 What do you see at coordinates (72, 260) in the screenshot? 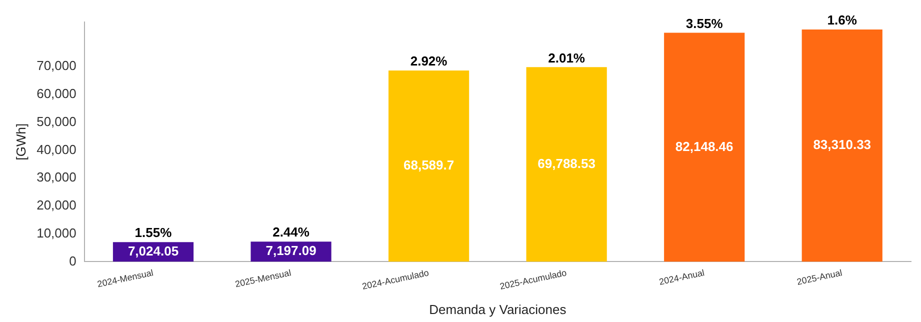
I see `y-tick-label: 0` at bounding box center [72, 260].